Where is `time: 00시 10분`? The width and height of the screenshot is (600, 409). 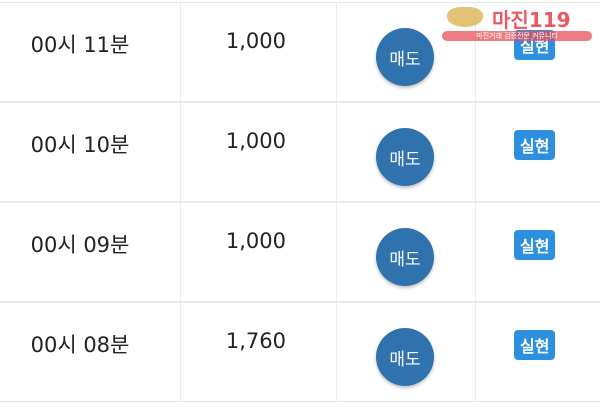
time: 00시 10분 is located at coordinates (80, 145).